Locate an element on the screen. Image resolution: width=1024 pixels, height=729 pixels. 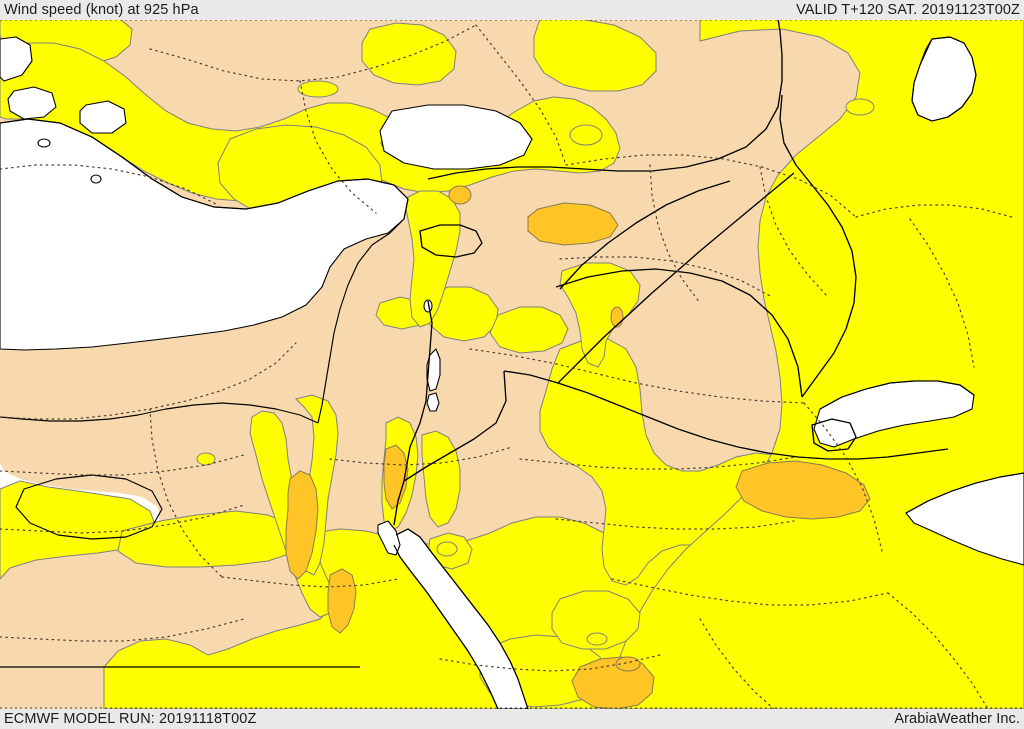
valid-time-label: VALID T+120 SAT. 20191123T00Z is located at coordinates (908, 9).